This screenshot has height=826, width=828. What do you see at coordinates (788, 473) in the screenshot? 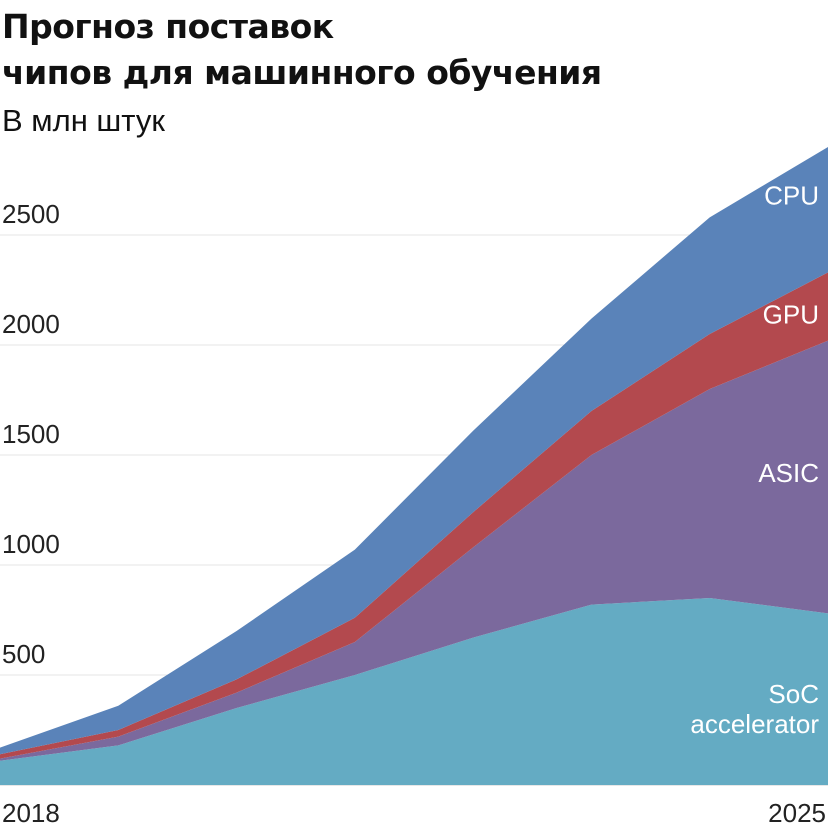
I see `series-label-asic-0: ASIC` at bounding box center [788, 473].